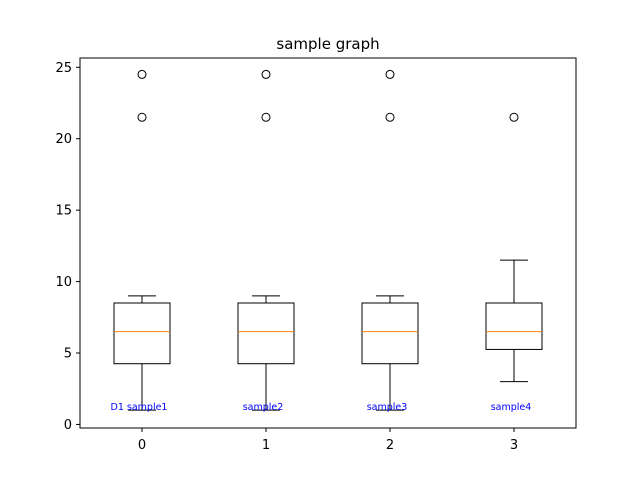 Image resolution: width=640 pixels, height=480 pixels. What do you see at coordinates (63, 68) in the screenshot?
I see `y-tick-label: 25` at bounding box center [63, 68].